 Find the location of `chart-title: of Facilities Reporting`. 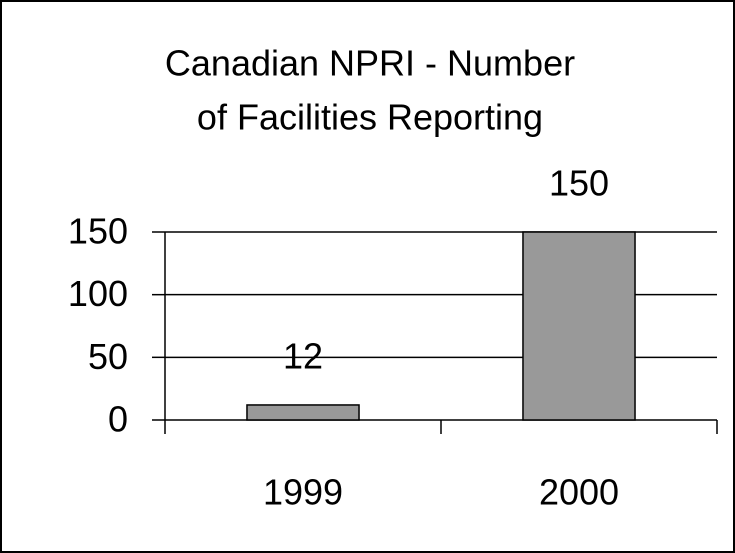

chart-title: of Facilities Reporting is located at coordinates (370, 117).